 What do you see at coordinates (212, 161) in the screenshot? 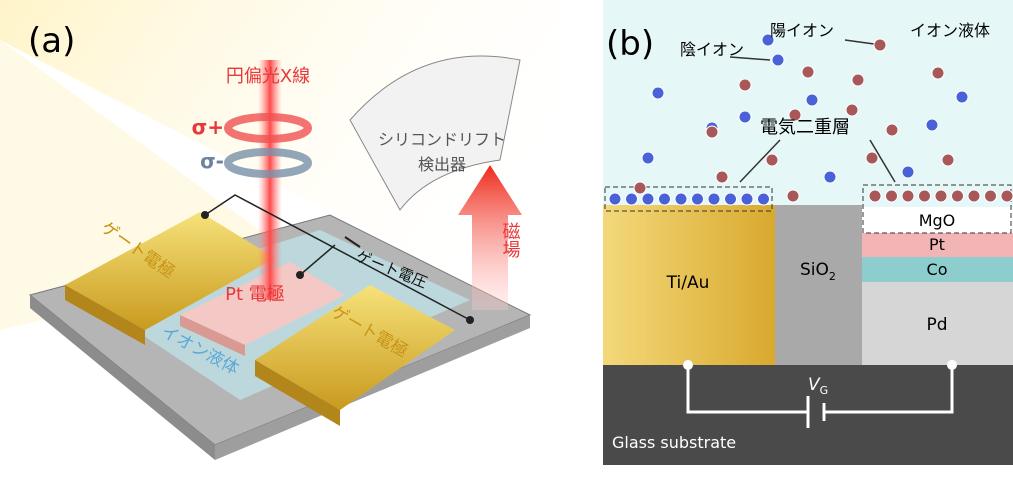
I see `sigma-minus-label: σ-` at bounding box center [212, 161].